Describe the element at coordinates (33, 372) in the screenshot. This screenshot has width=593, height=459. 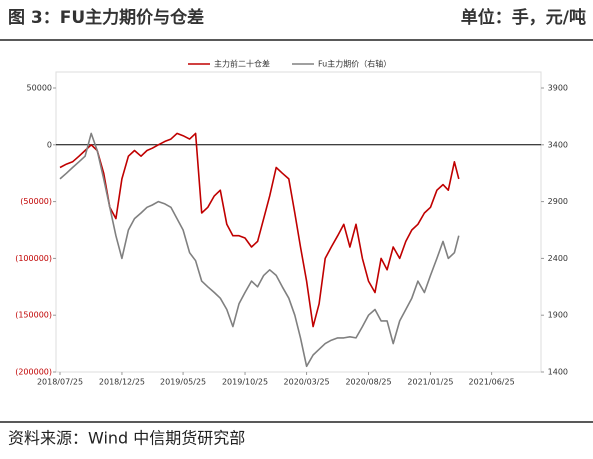
I see `y-tick-label: (200000)` at that location.